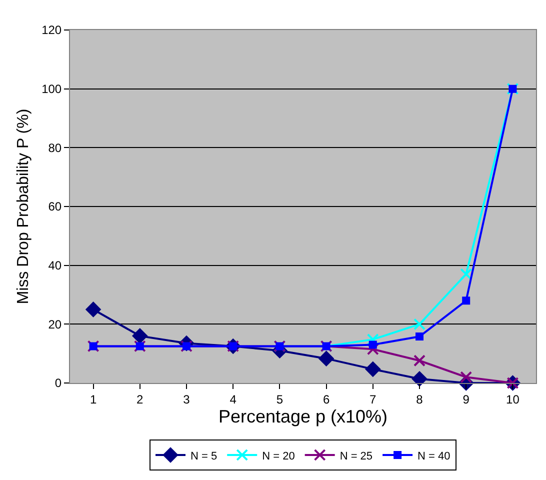  What do you see at coordinates (23, 206) in the screenshot?
I see `y-axis-title: Miss Drop Probability P (%)` at bounding box center [23, 206].